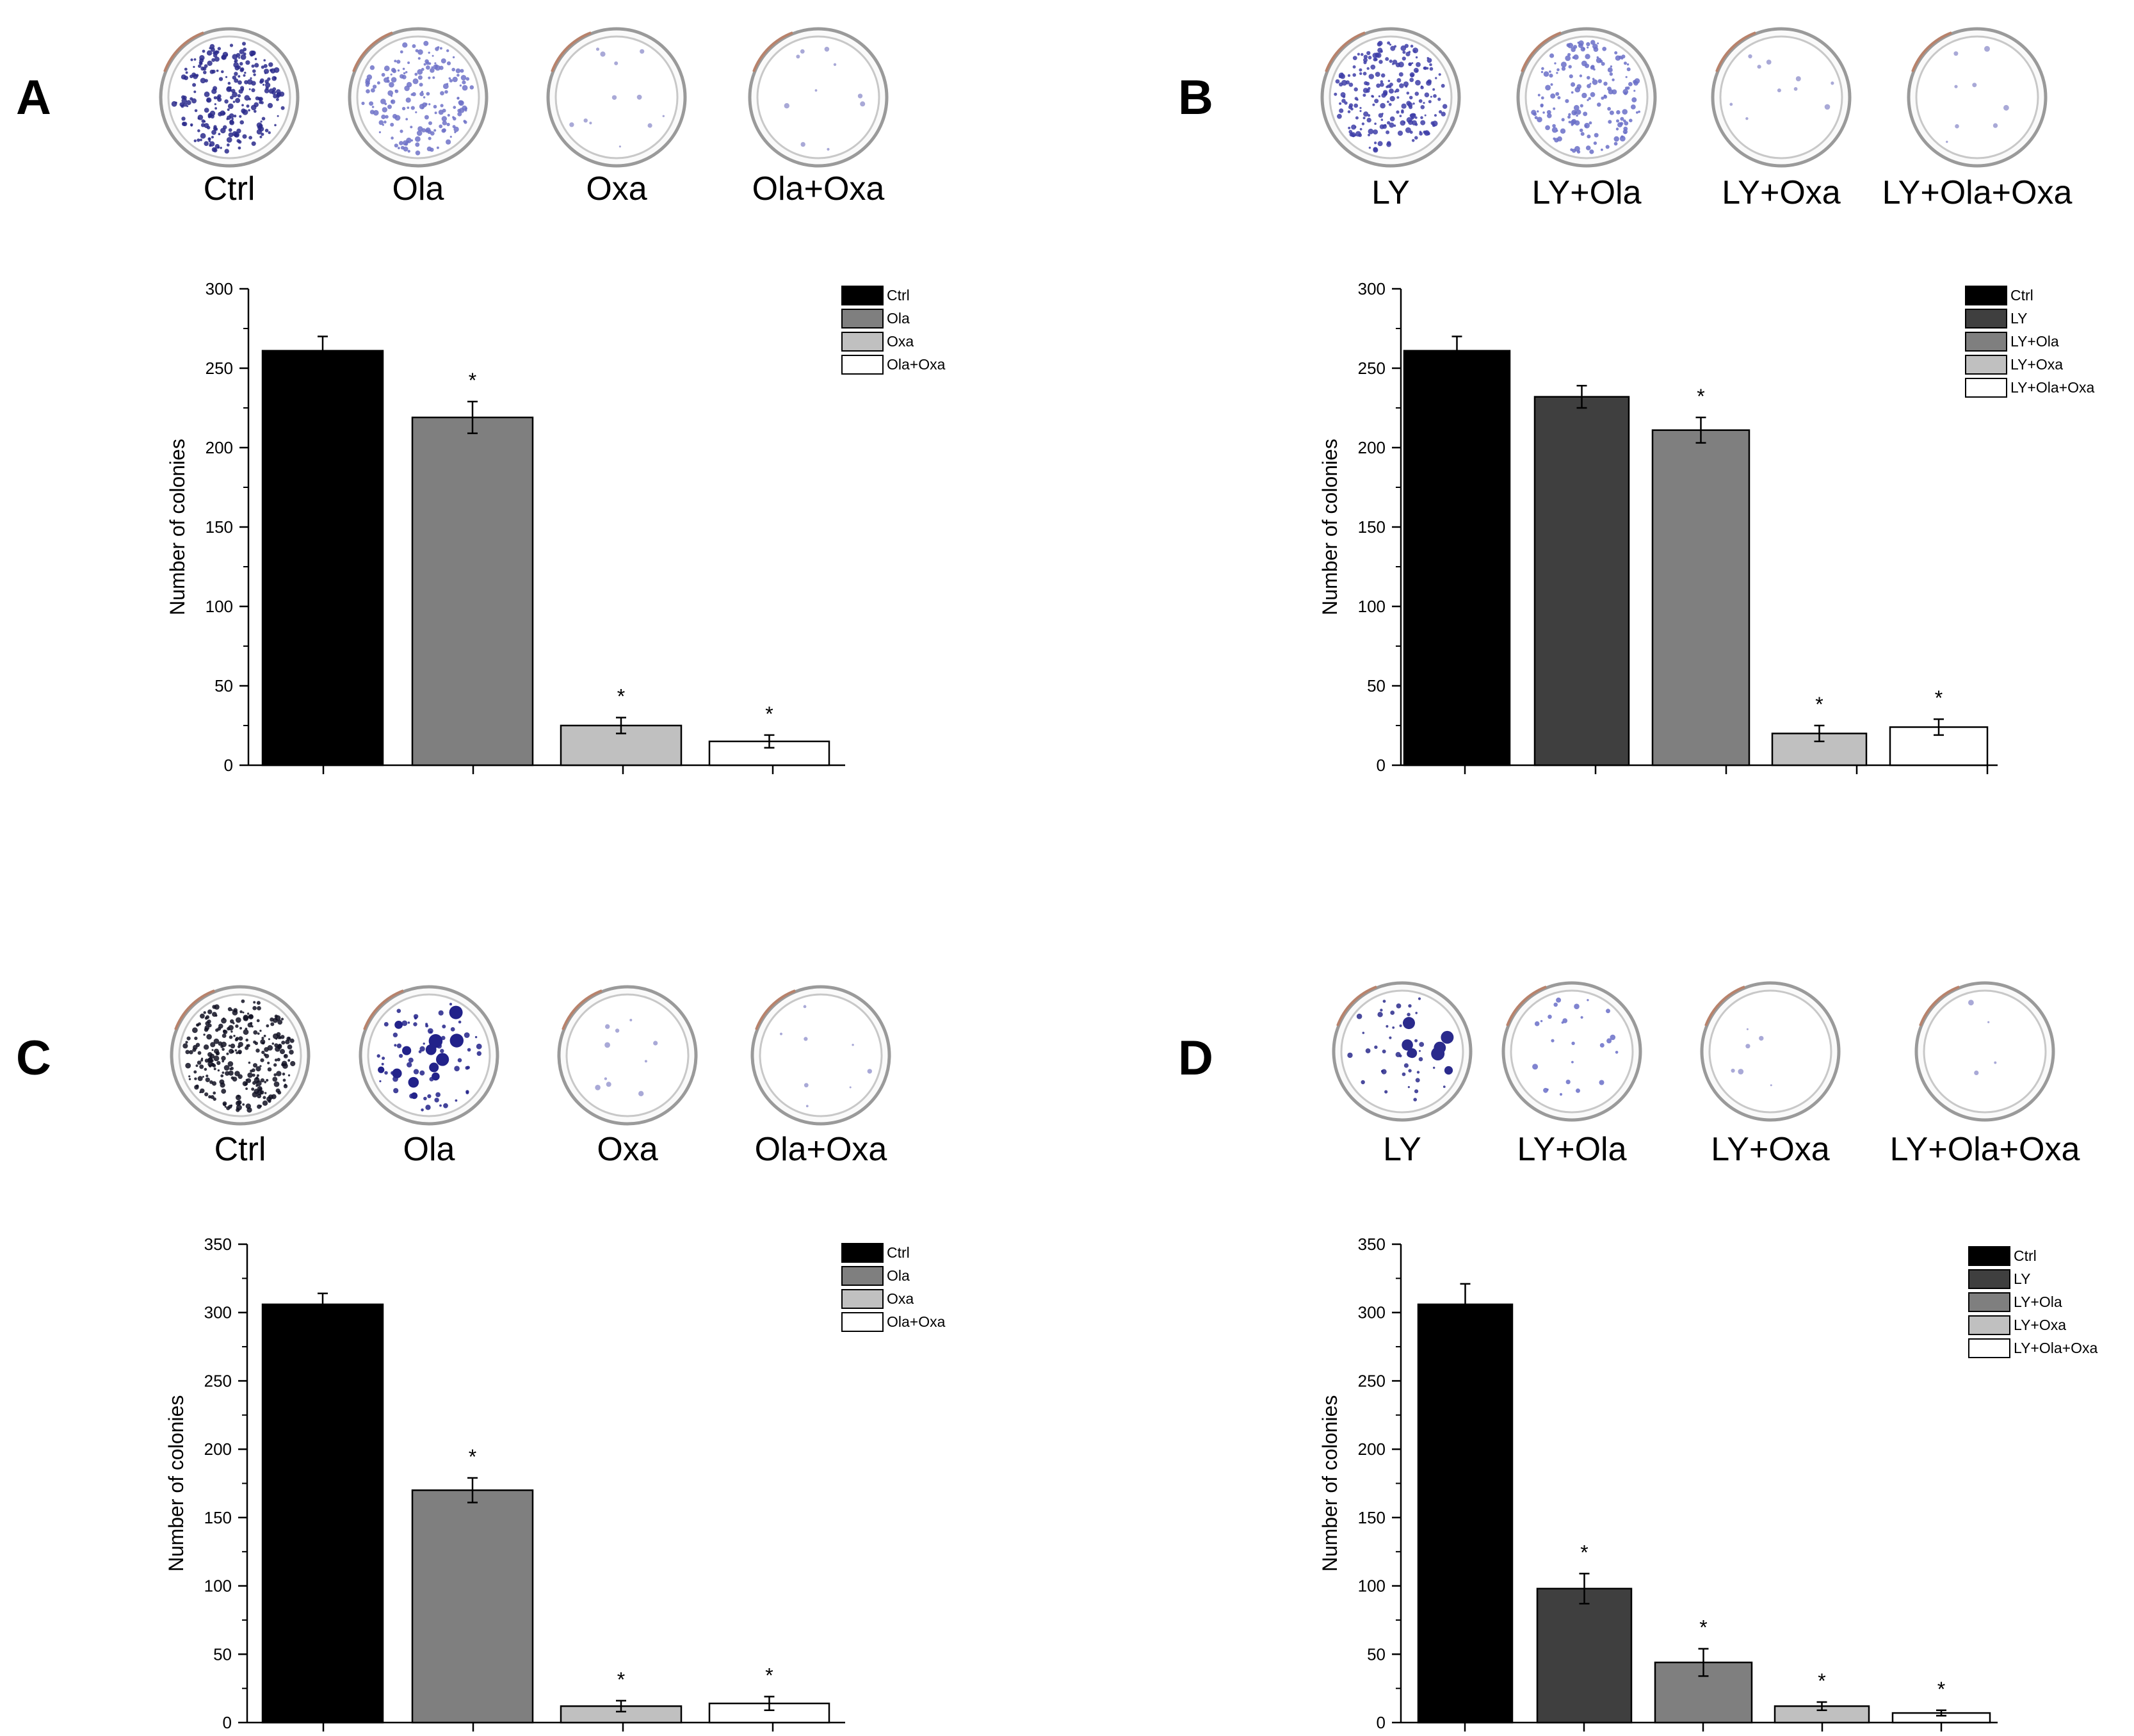  I want to click on petri-dish-inner, so click(1977, 97).